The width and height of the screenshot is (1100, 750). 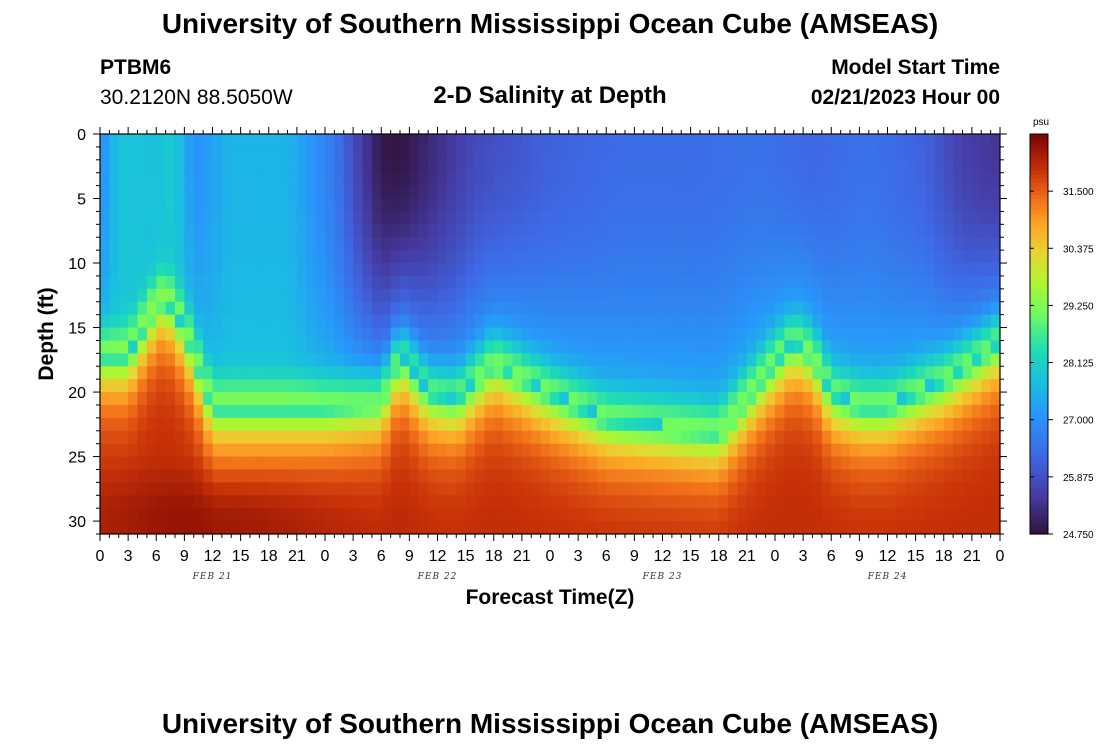 I want to click on x-tick-label: 12, so click(x=213, y=556).